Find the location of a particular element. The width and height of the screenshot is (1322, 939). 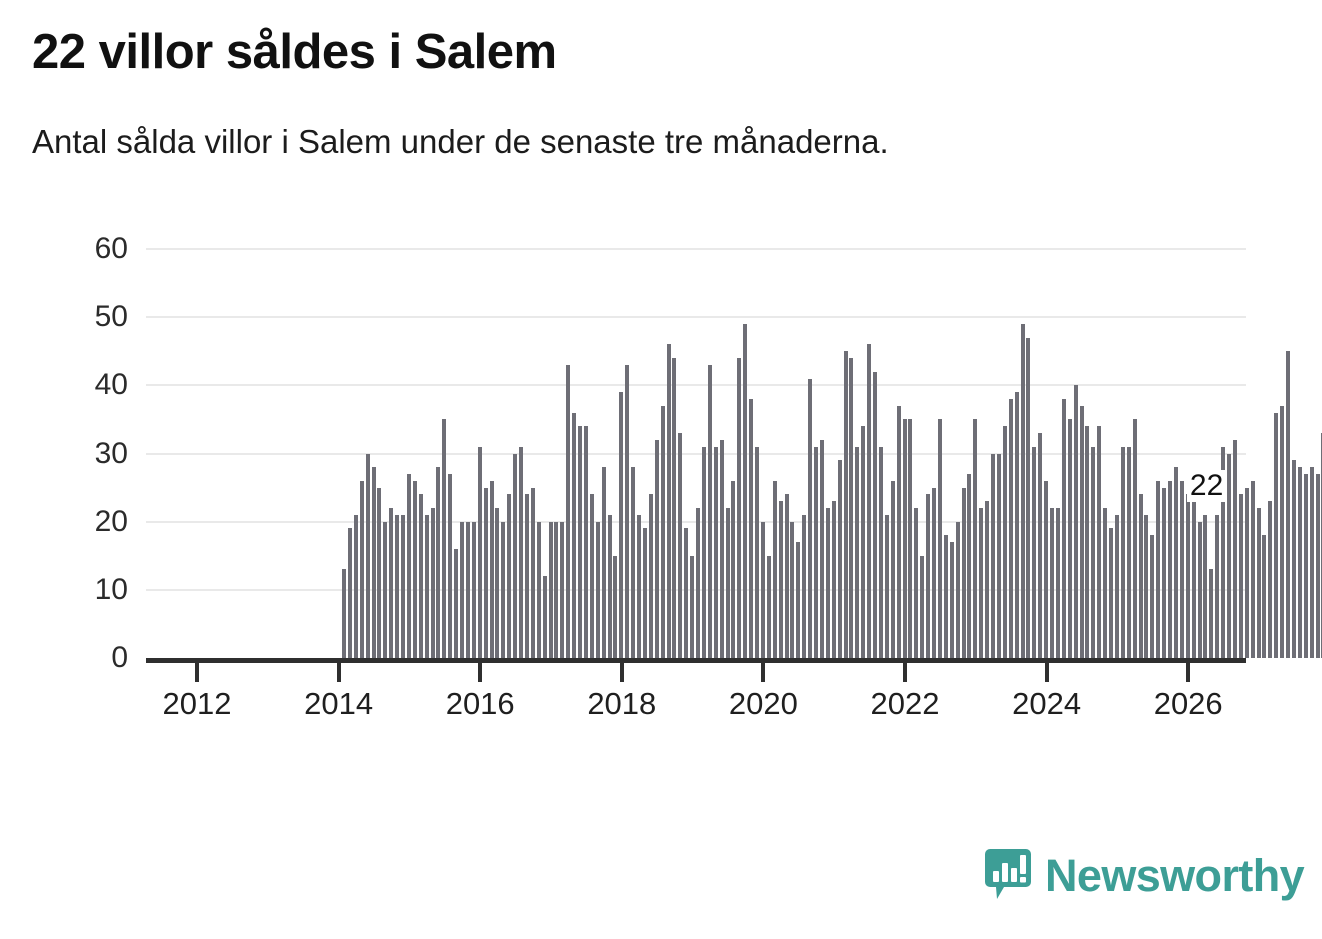

x-axis-tick-label: 2014 is located at coordinates (339, 703).